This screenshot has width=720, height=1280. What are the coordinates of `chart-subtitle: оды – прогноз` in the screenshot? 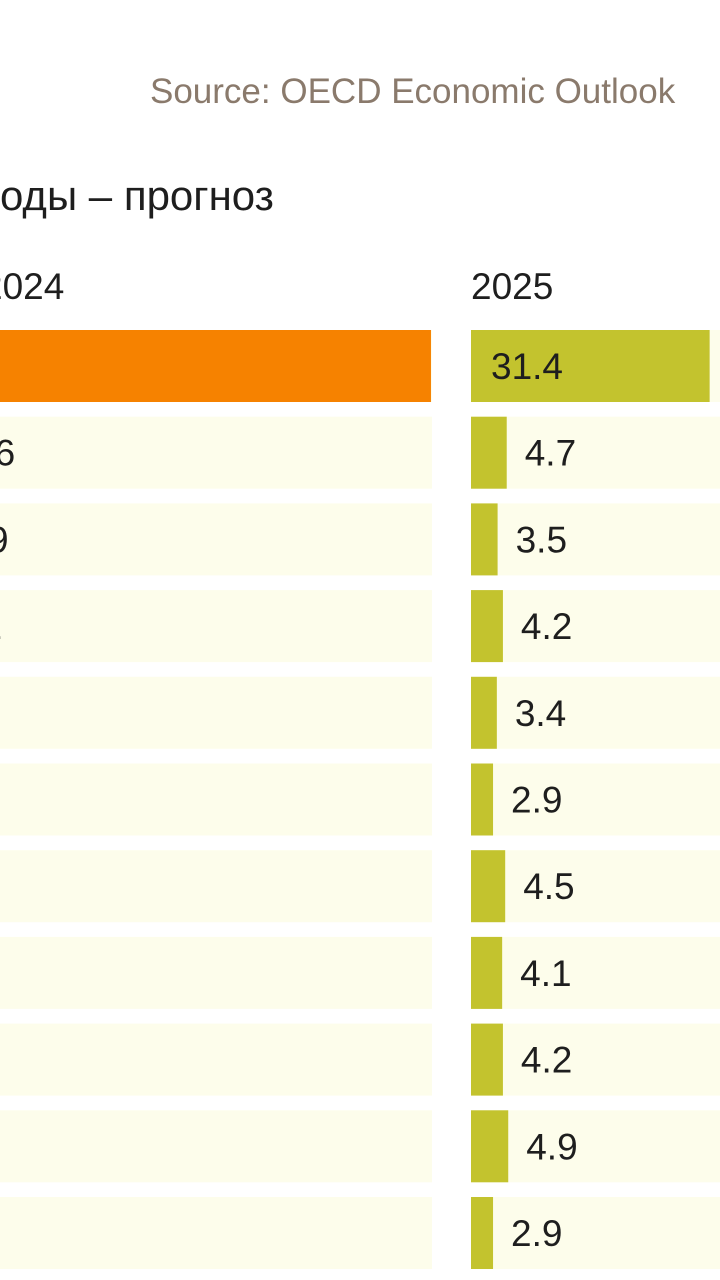 It's located at (137, 195).